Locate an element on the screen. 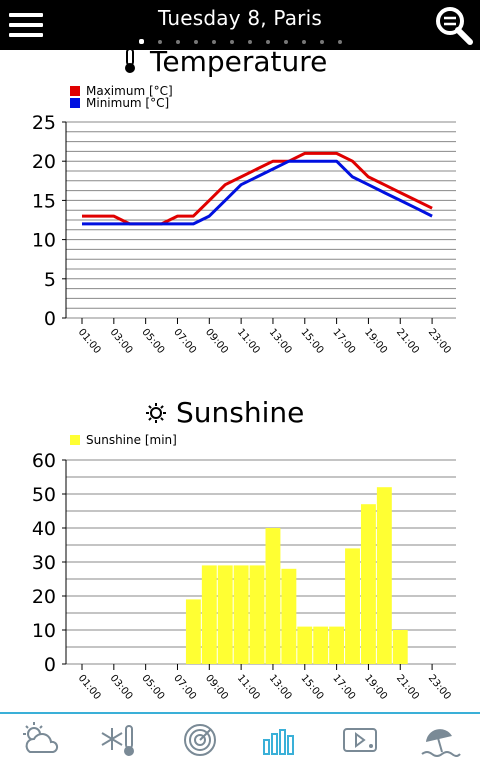 This screenshot has height=768, width=480. sunshine-y-tick-label: 20 is located at coordinates (44, 597).